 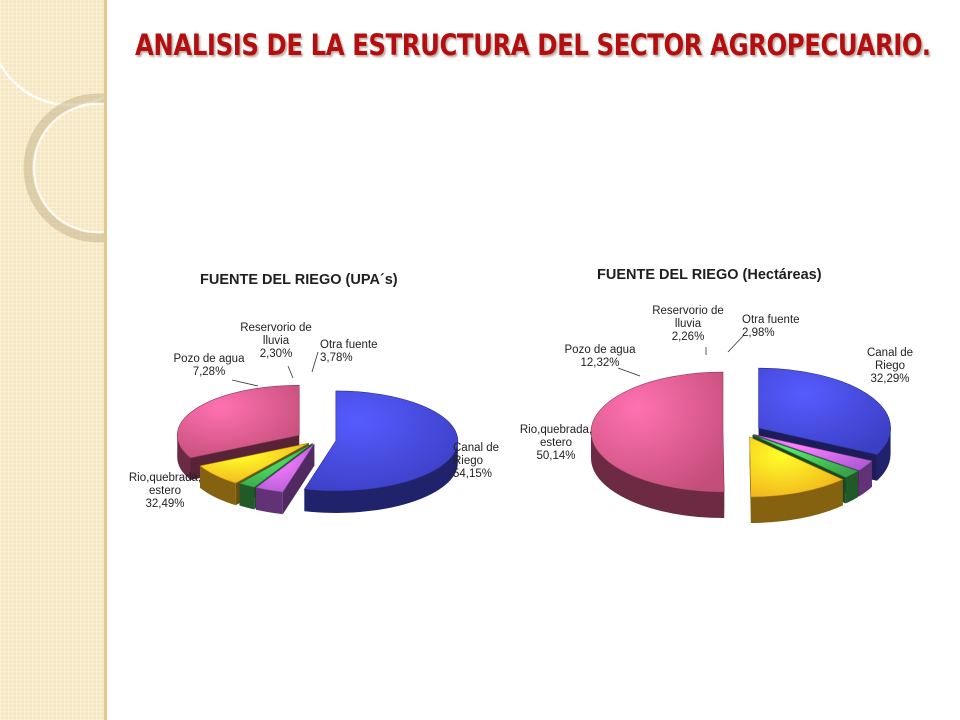 I want to click on slice-label-0-4: Rio,quebrada, estero 32,49%, so click(x=165, y=491).